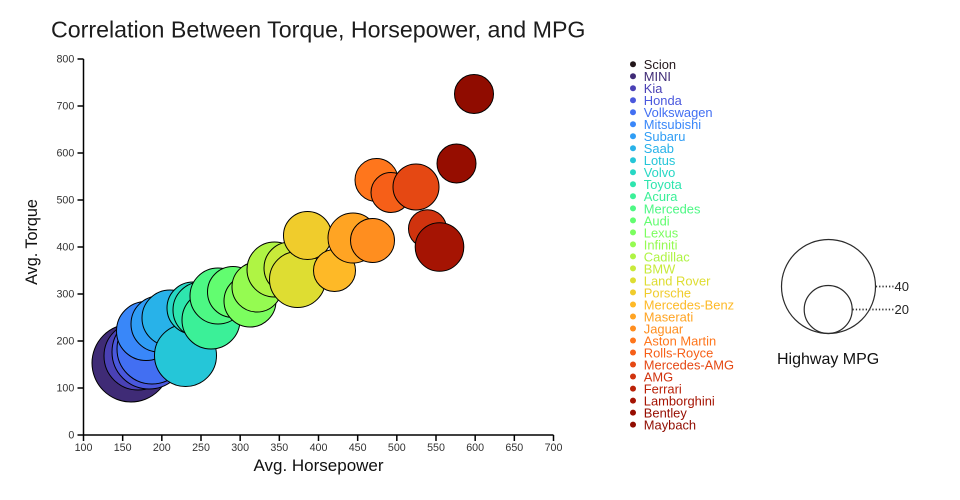 This screenshot has width=960, height=500. I want to click on svg-text: 350, so click(279, 448).